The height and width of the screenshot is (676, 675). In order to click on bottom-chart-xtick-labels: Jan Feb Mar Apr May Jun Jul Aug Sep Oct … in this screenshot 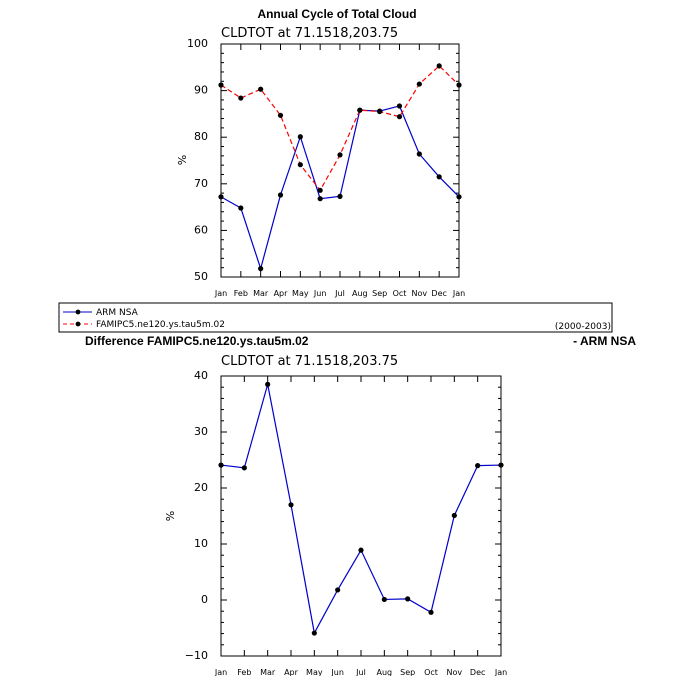, I will do `click(360, 672)`.